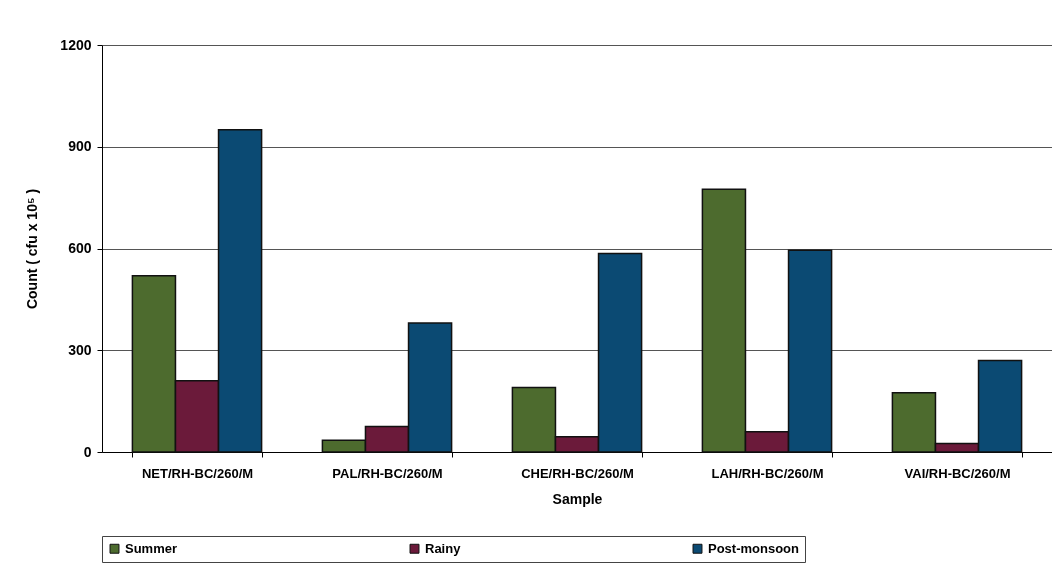 The width and height of the screenshot is (1063, 575). I want to click on legend-label: Rainy, so click(443, 548).